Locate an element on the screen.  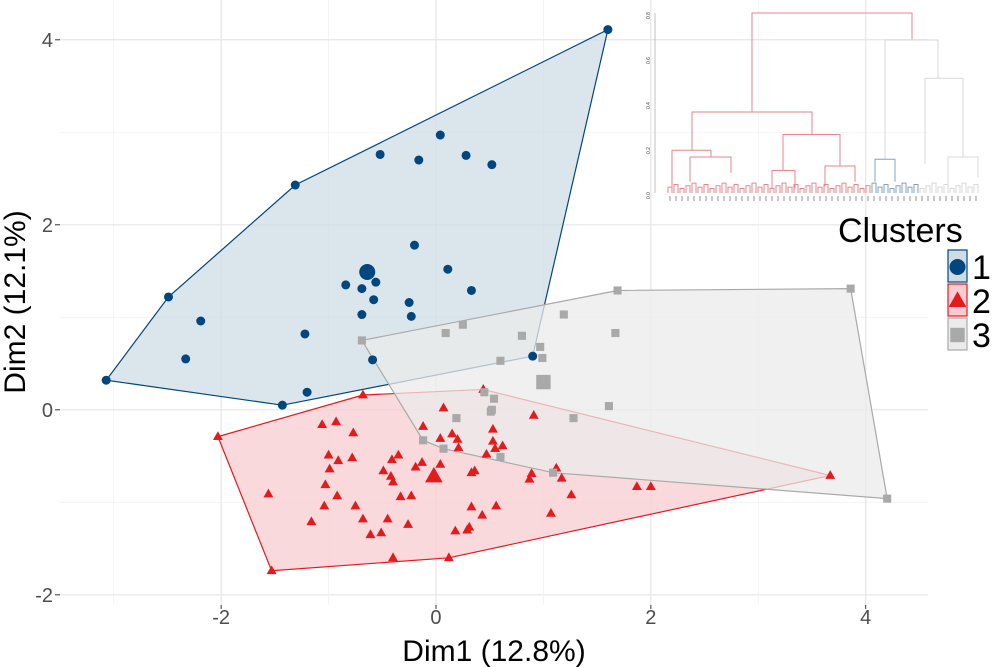
x-tick-label: 4 is located at coordinates (865, 618).